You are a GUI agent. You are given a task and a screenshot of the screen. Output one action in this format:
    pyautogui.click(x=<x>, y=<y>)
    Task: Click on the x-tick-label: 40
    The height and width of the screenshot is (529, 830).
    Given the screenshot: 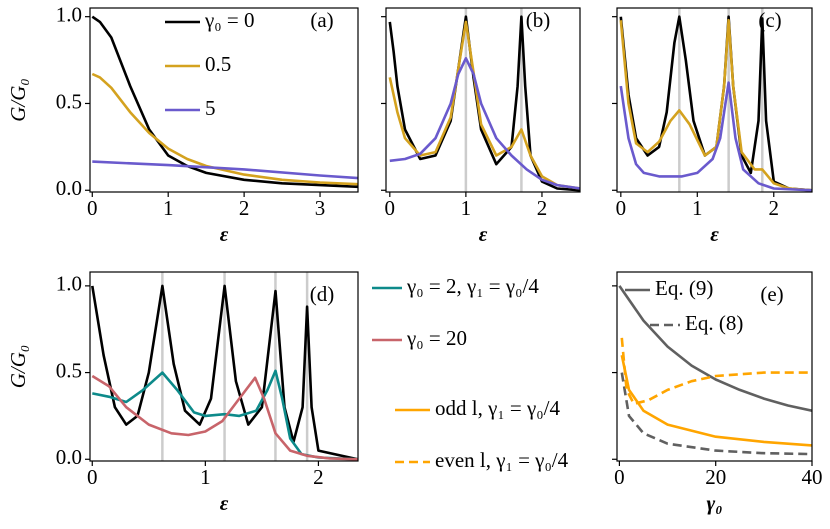 What is the action you would take?
    pyautogui.click(x=812, y=477)
    